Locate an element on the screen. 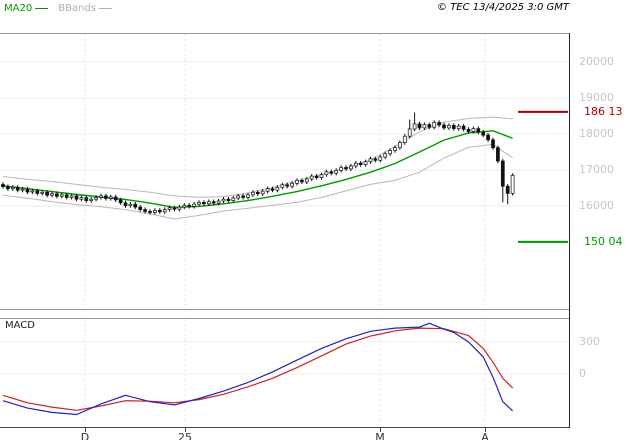 This screenshot has height=440, width=627. legend-item-bbands: BBands is located at coordinates (85, 8).